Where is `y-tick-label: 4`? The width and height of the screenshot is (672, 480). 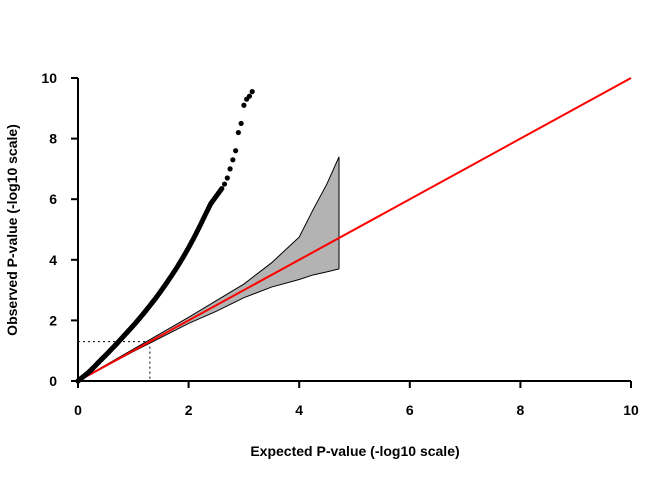
y-tick-label: 4 is located at coordinates (53, 260).